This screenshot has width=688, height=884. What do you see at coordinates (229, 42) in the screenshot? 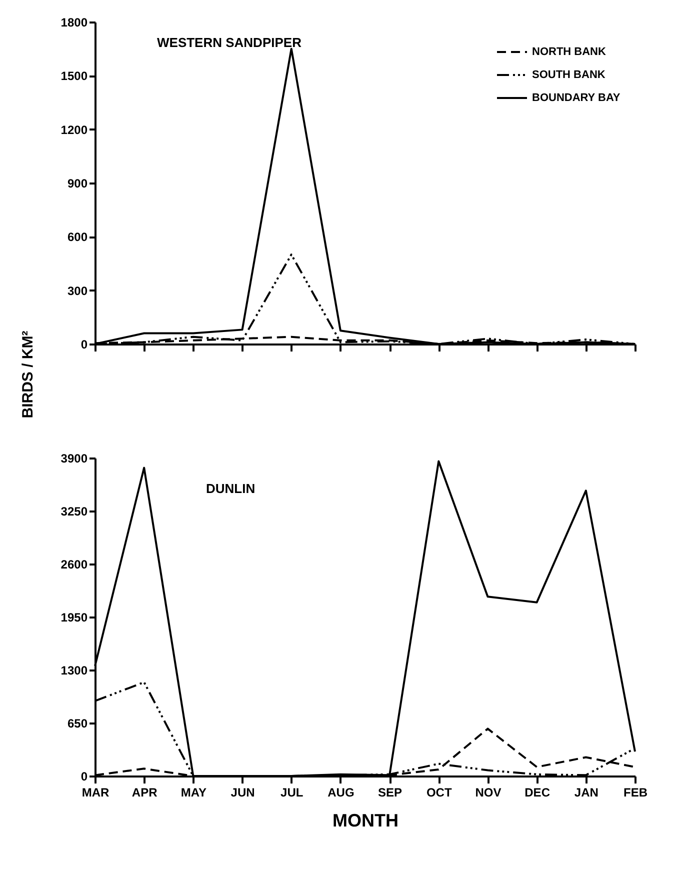
I see `text: WESTERN SANDPIPER` at bounding box center [229, 42].